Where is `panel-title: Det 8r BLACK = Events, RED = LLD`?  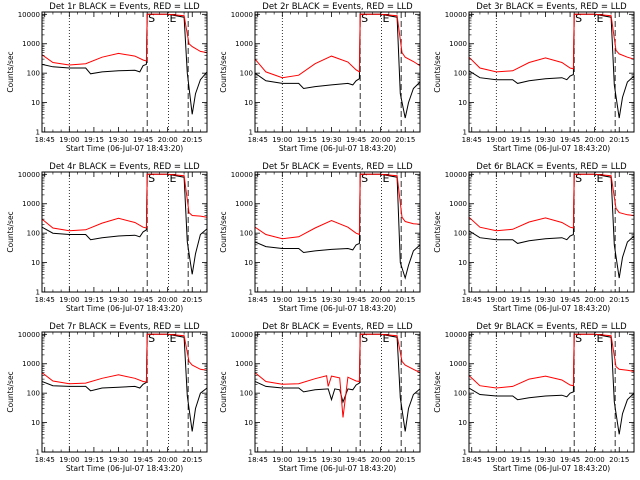
panel-title: Det 8r BLACK = Events, RED = LLD is located at coordinates (337, 327).